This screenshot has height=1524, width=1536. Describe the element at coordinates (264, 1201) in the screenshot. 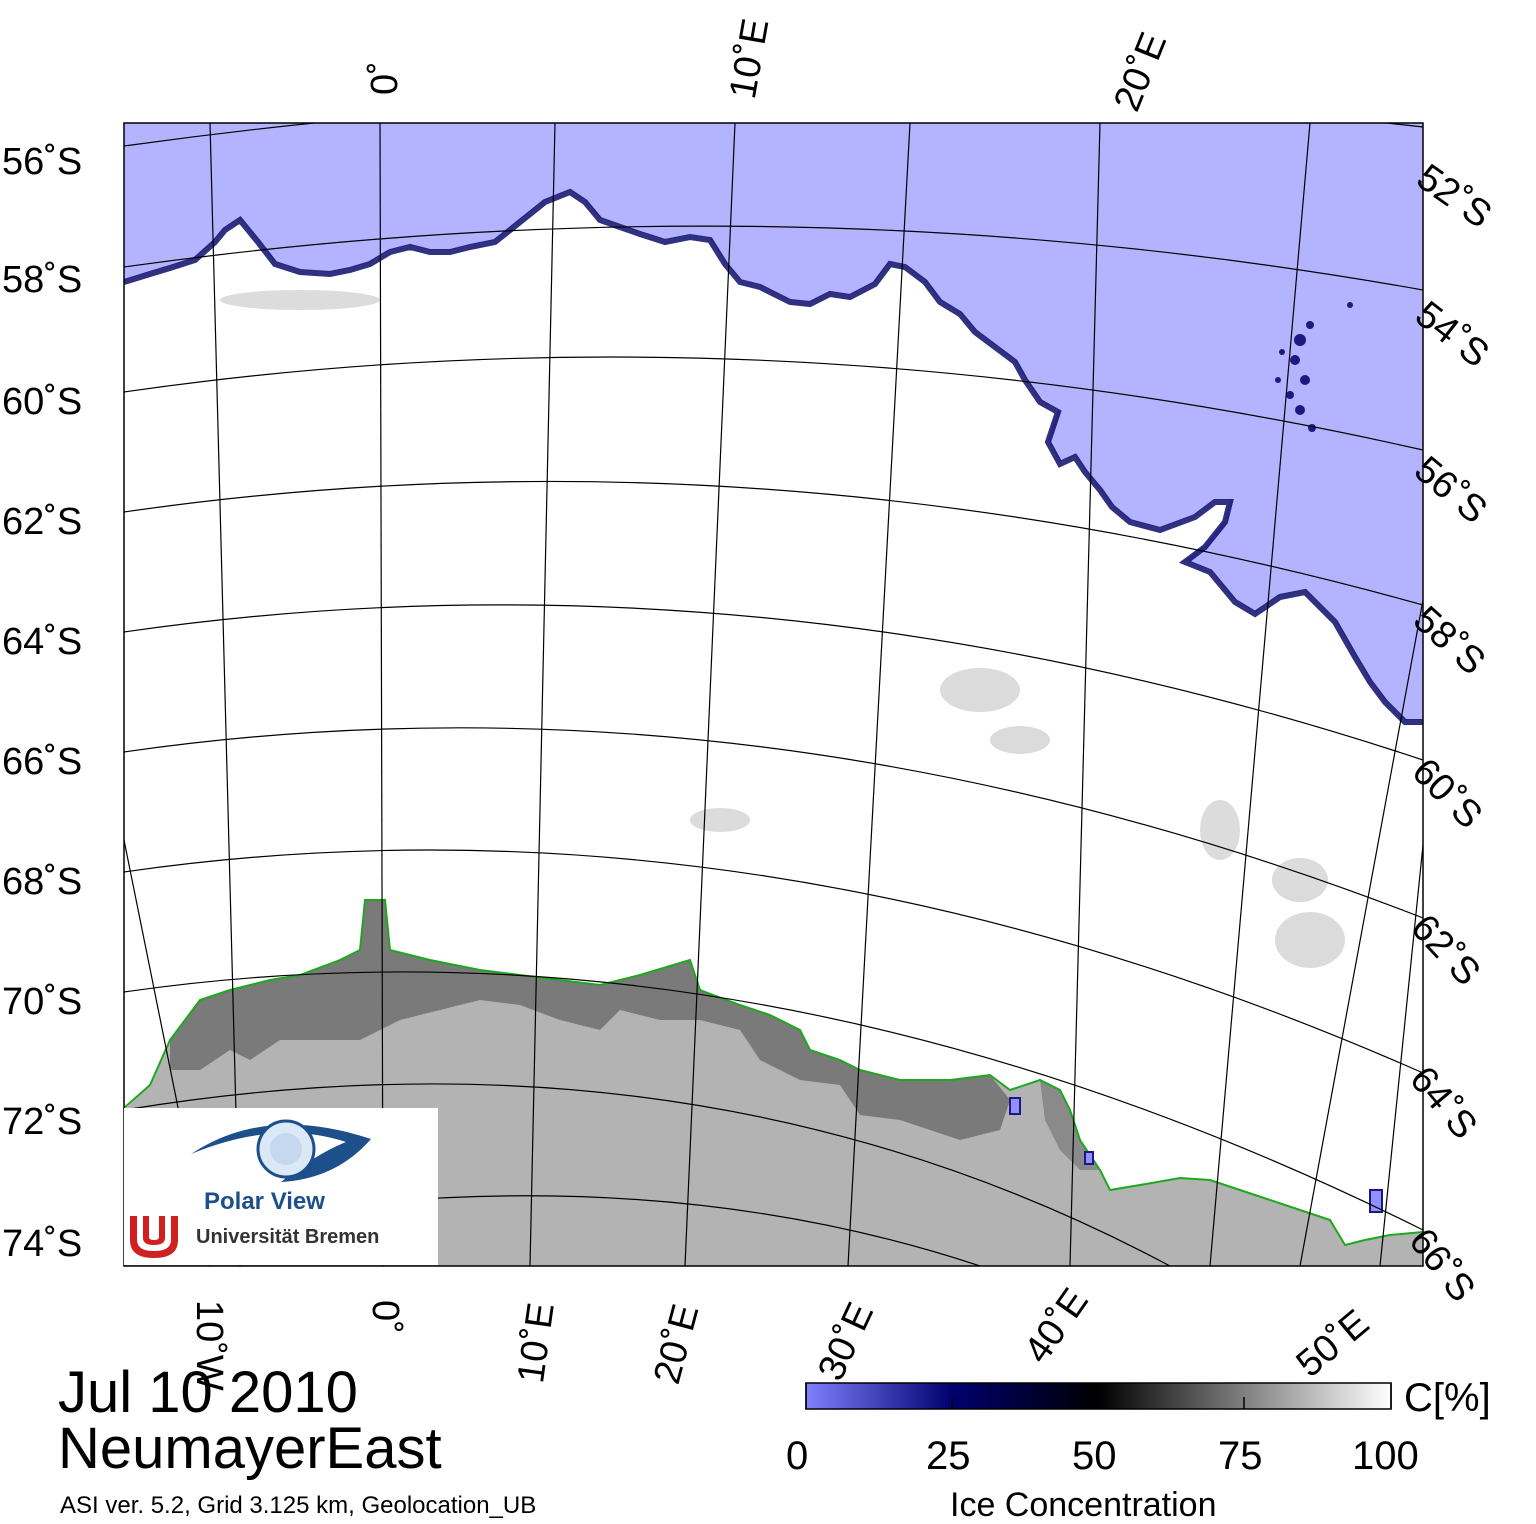

I see `logo-title: Polar View` at that location.